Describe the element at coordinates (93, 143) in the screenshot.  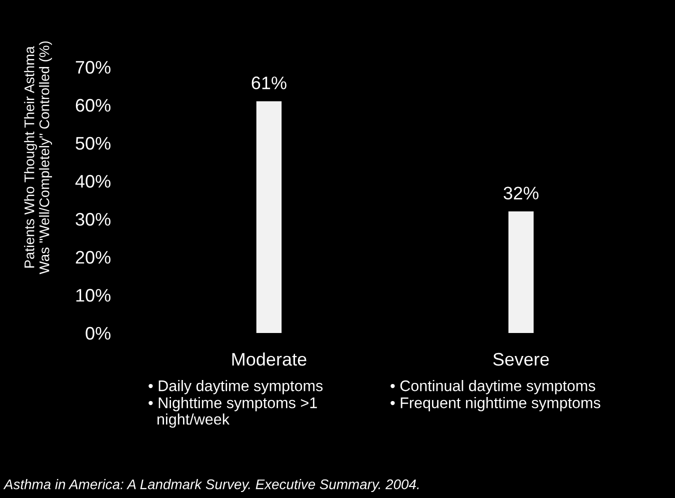
I see `y-tick-label: 50%` at that location.